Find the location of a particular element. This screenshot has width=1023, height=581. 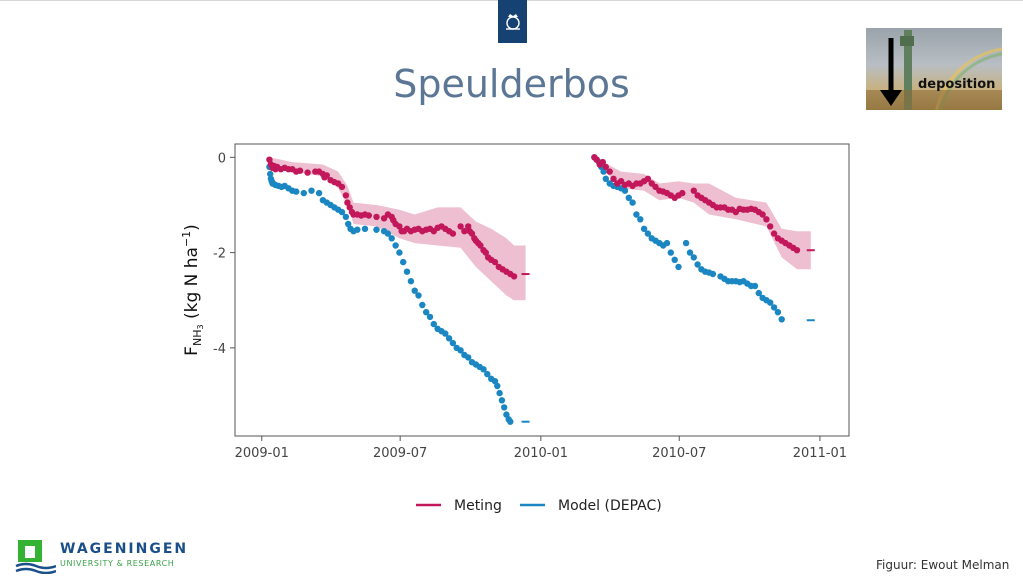

x-tick-label: 2011-01 is located at coordinates (820, 453).